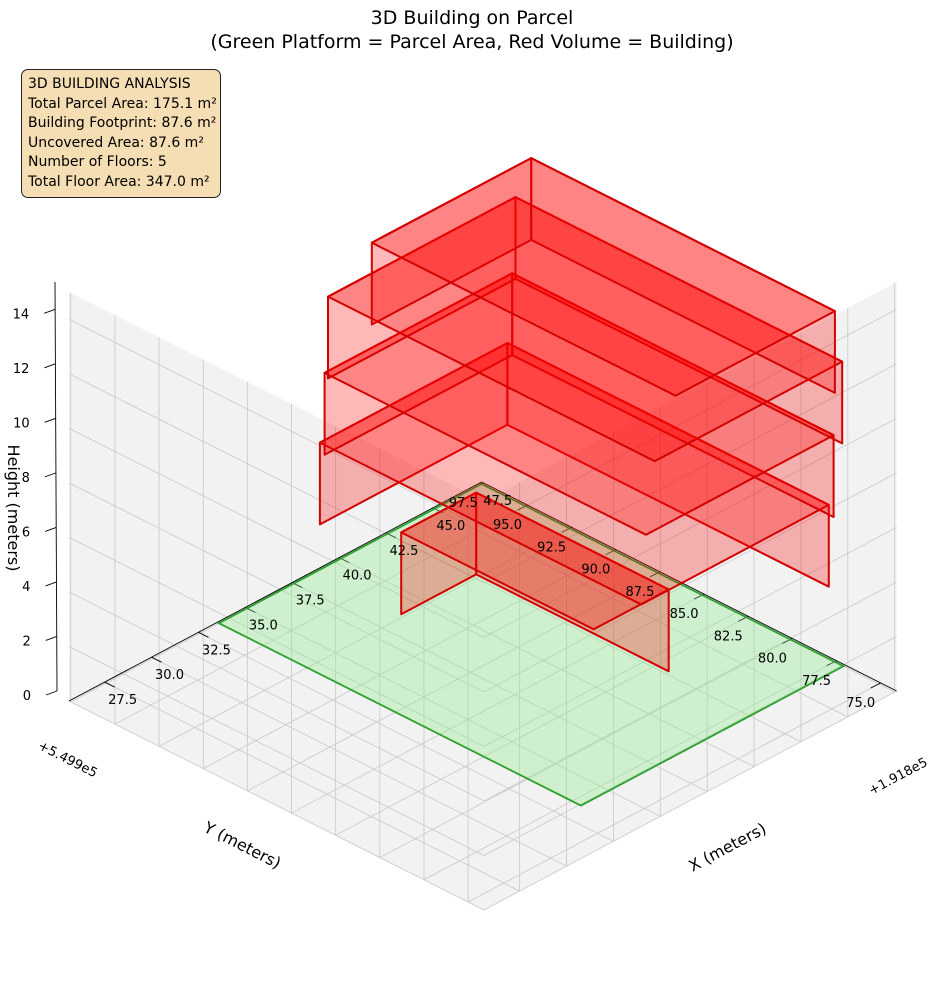  Describe the element at coordinates (639, 592) in the screenshot. I see `y-tick-label: 87.5` at that location.